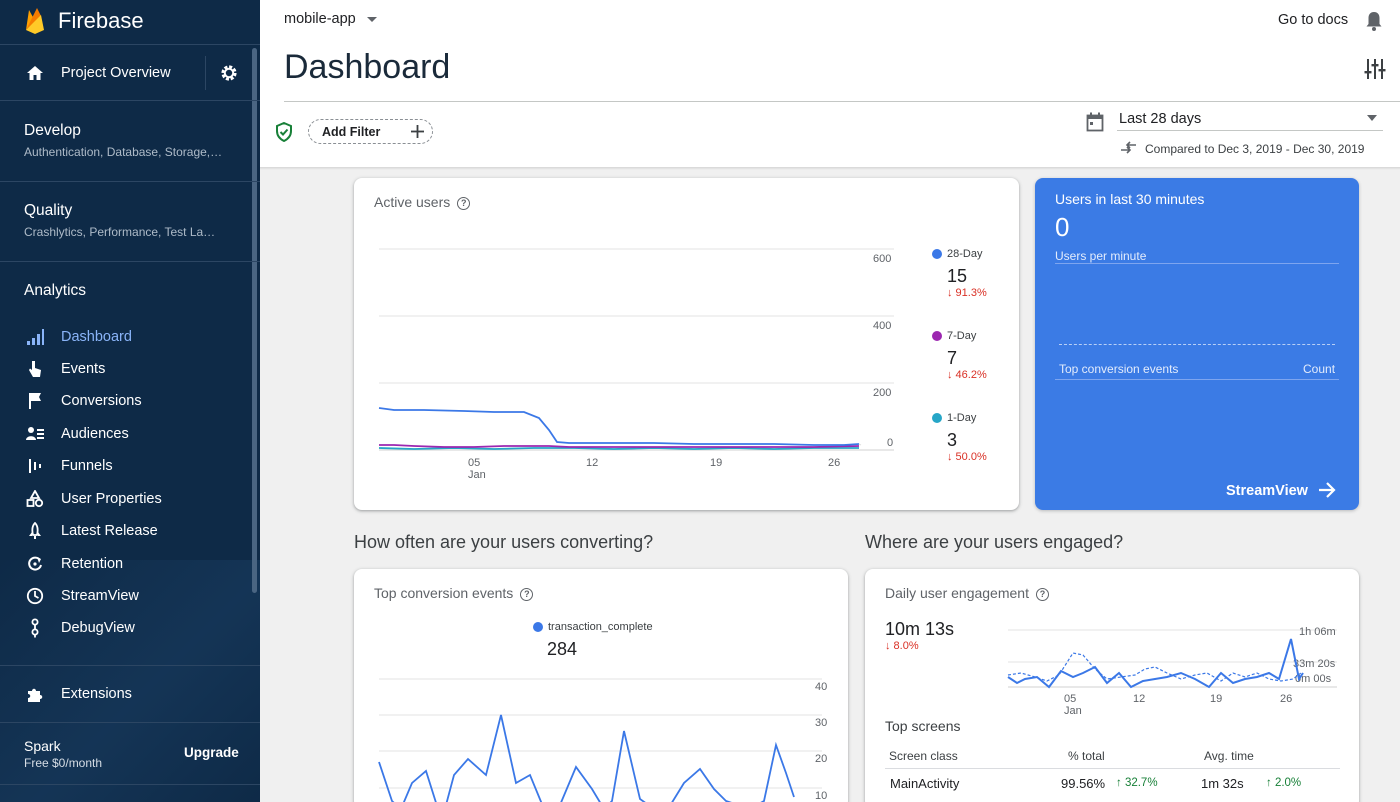  I want to click on sidebar-item-user-properties: User Properties, so click(130, 499).